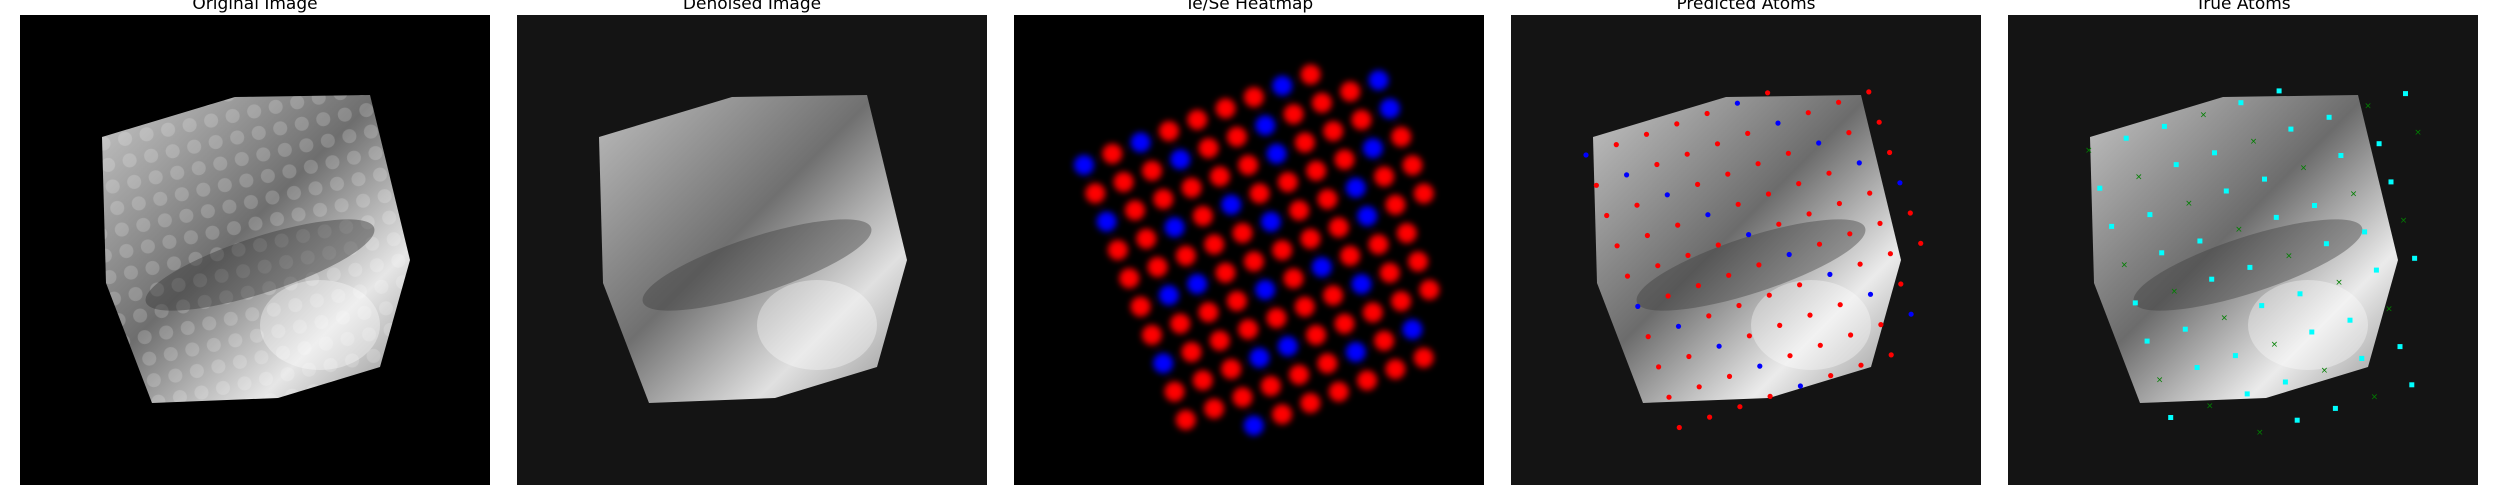  What do you see at coordinates (752, 7) in the screenshot?
I see `panel-title-denoised: Denoised Image` at bounding box center [752, 7].